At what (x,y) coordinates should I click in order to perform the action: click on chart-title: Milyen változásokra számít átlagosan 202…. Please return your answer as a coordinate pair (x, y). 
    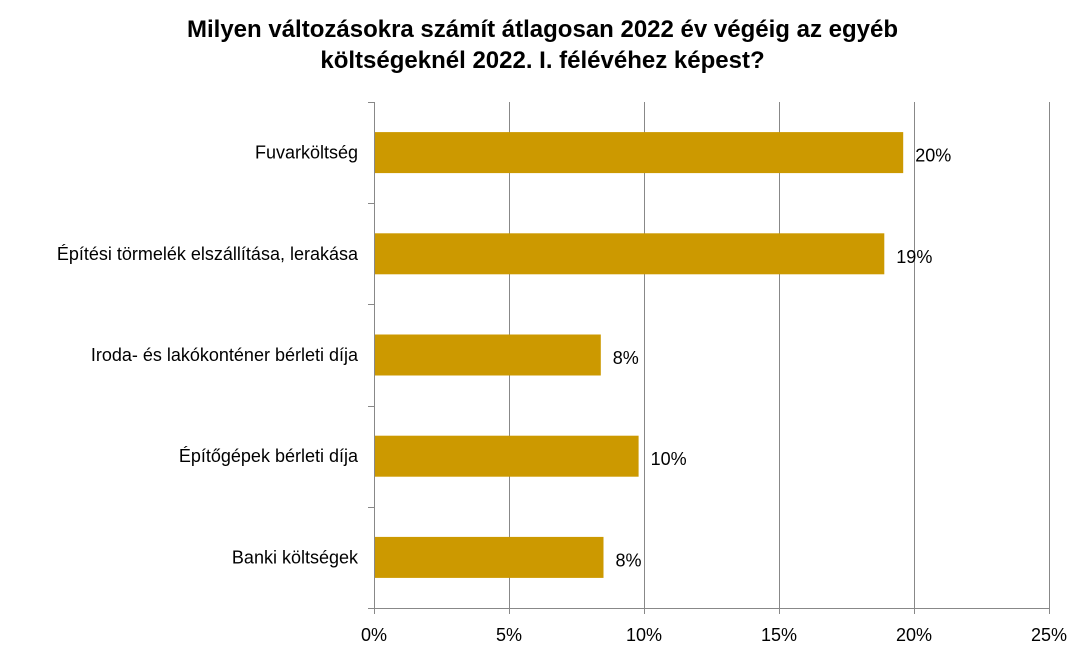
    Looking at the image, I should click on (542, 45).